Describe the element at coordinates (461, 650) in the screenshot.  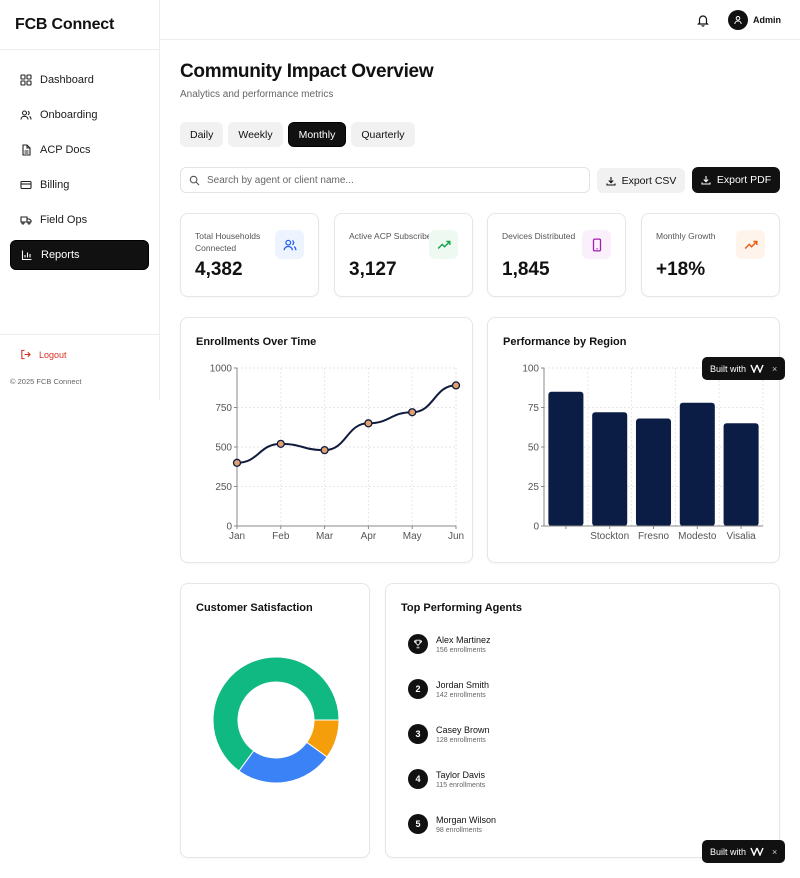
I see `agent-enrollments: 156 enrollments` at that location.